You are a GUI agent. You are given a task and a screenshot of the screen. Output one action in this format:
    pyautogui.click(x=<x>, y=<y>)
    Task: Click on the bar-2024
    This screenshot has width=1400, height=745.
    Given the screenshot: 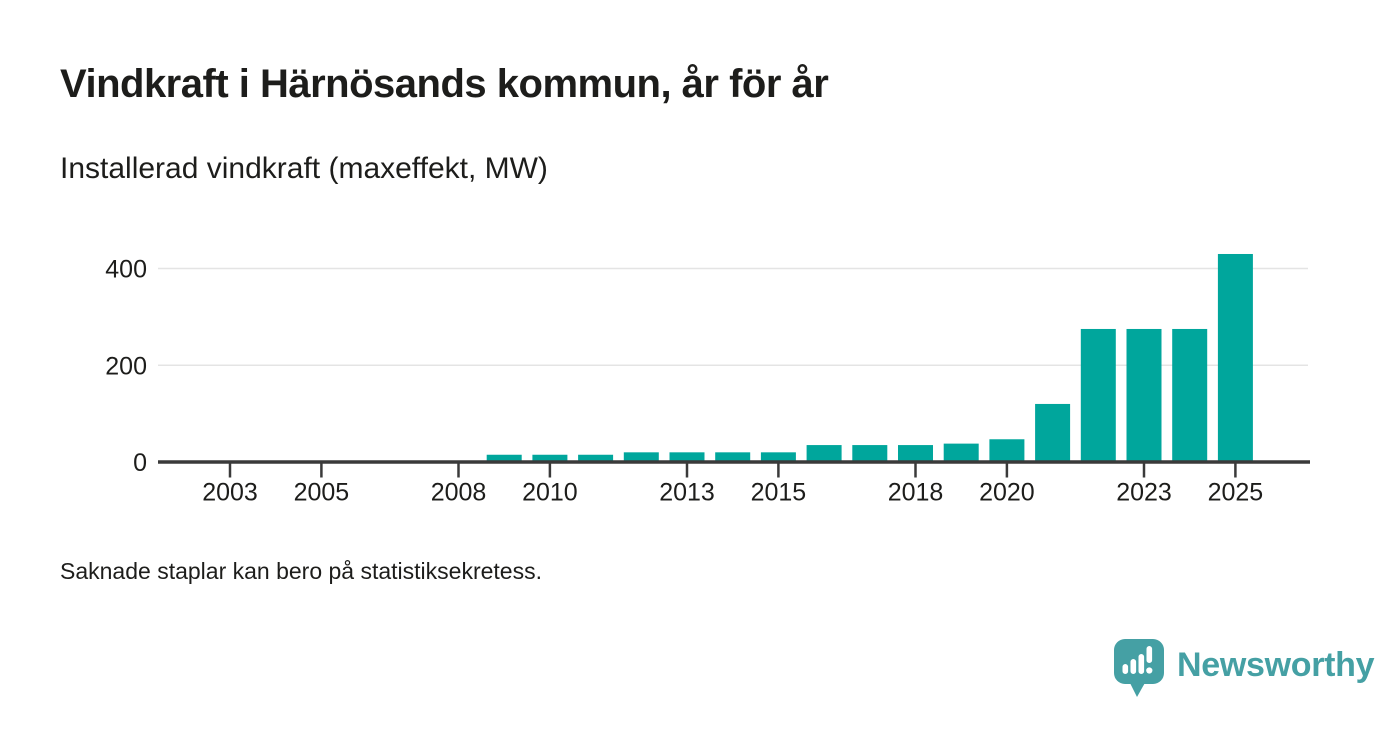 What is the action you would take?
    pyautogui.click(x=1190, y=395)
    